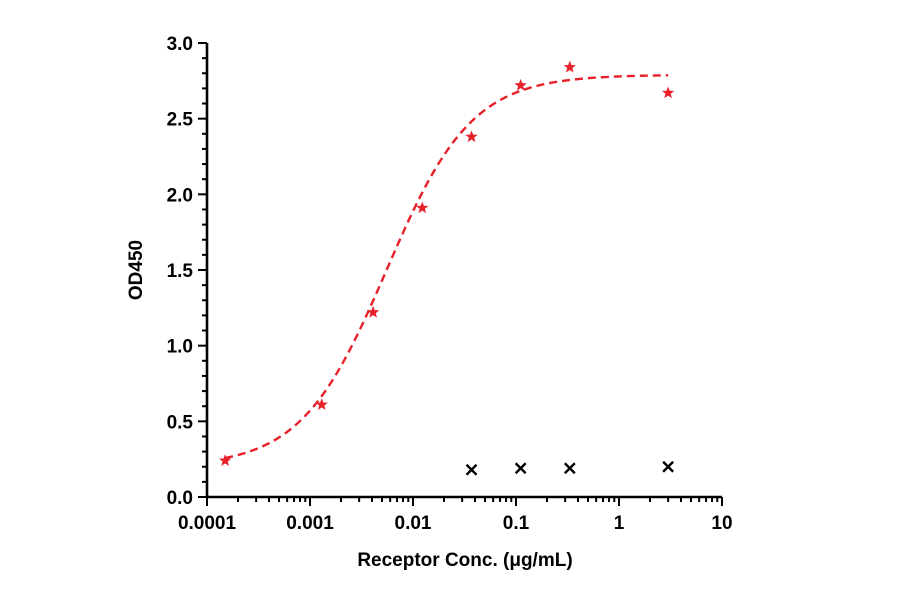 Image resolution: width=900 pixels, height=594 pixels. What do you see at coordinates (180, 120) in the screenshot?
I see `y-tick-label: 2.5` at bounding box center [180, 120].